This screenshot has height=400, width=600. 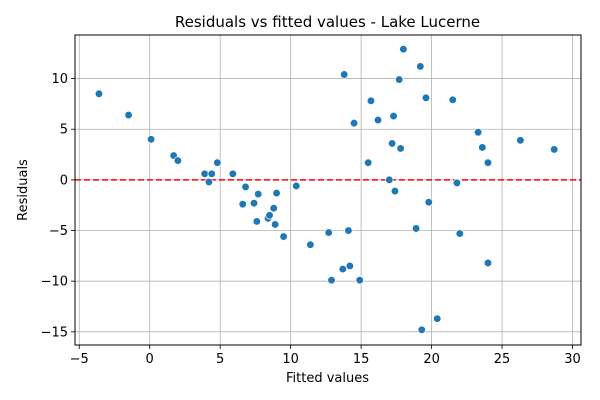 I want to click on y-tick-label: 0, so click(x=64, y=180).